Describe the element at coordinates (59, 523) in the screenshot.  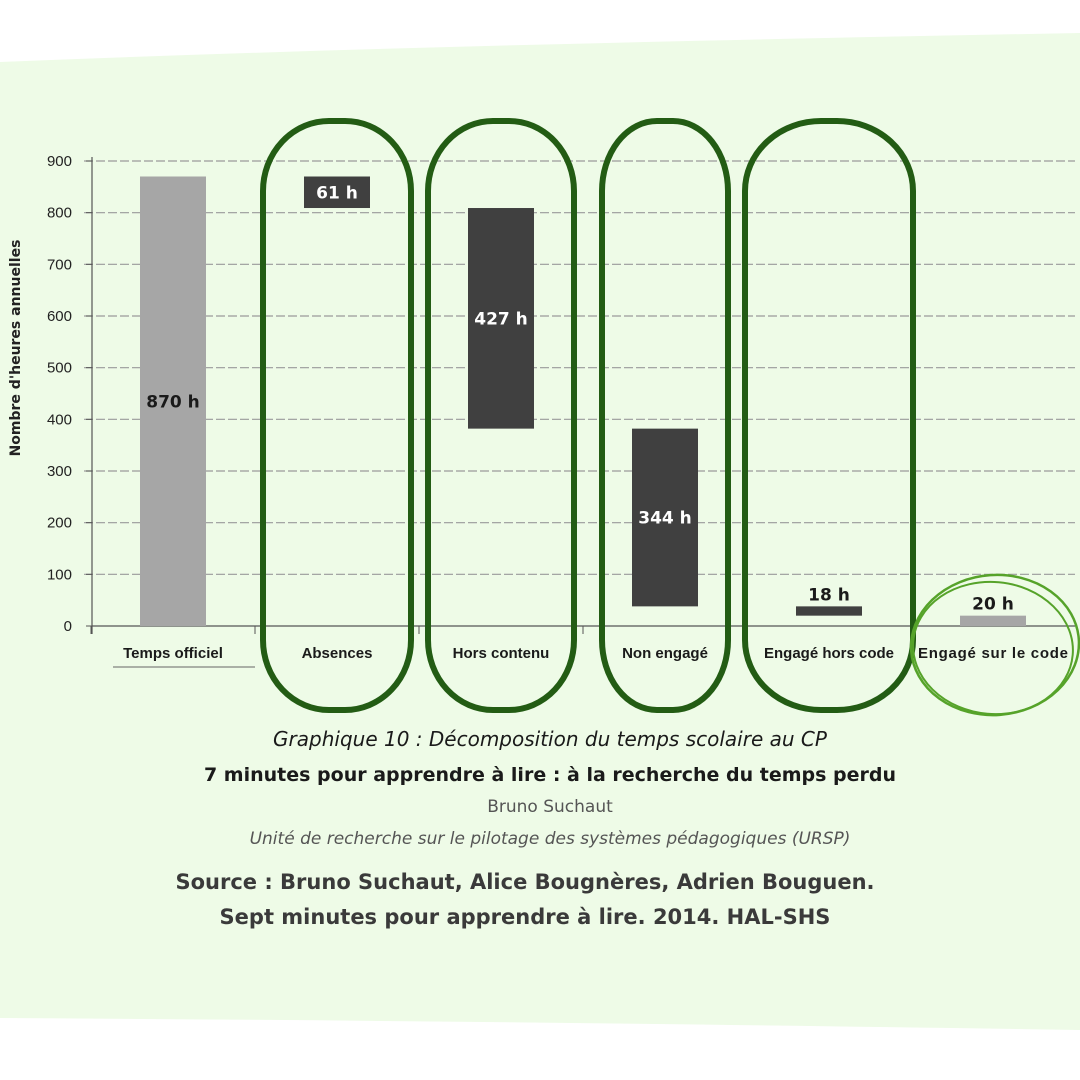
I see `y-tick-label-200: 200` at that location.